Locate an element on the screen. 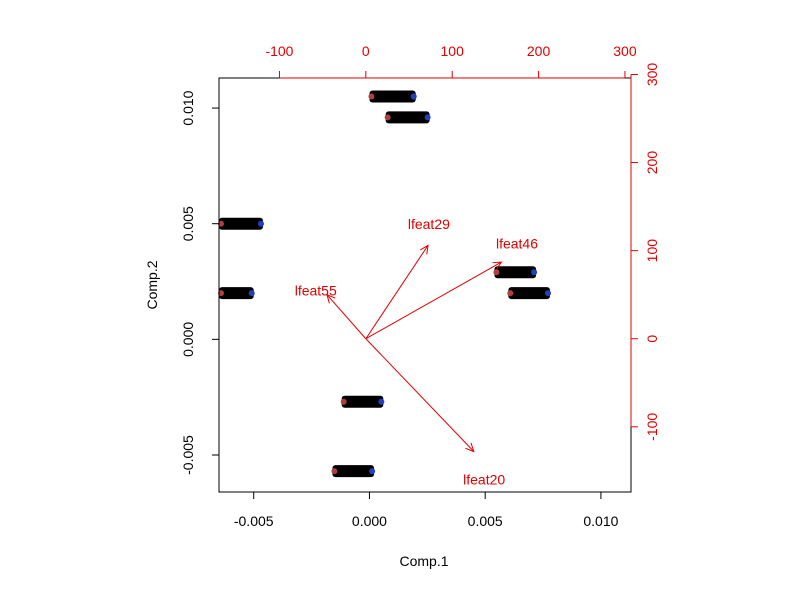 Image resolution: width=811 pixels, height=590 pixels. bottom-axis: -0.005 0.000 0.005 0.010 is located at coordinates (426, 510).